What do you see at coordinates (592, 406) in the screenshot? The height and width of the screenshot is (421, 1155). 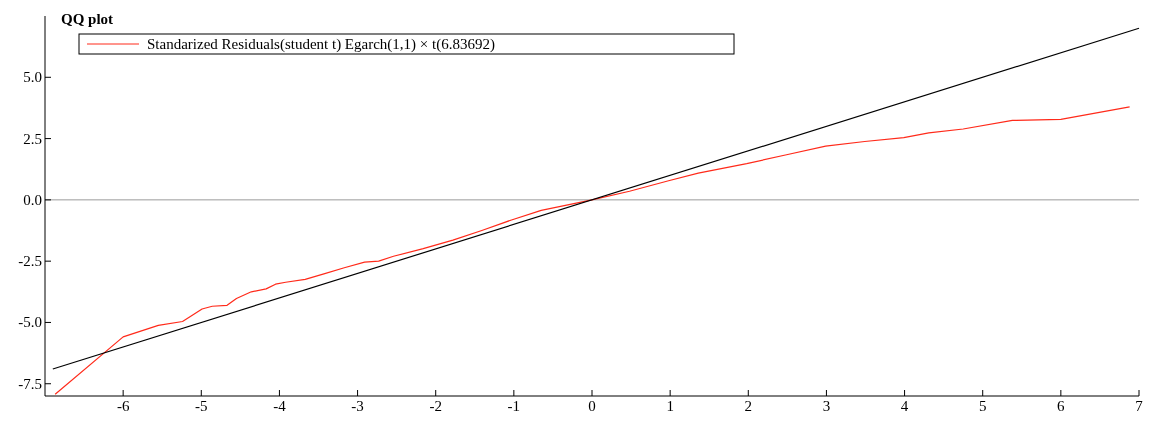 I see `x-tick-label: 0` at bounding box center [592, 406].